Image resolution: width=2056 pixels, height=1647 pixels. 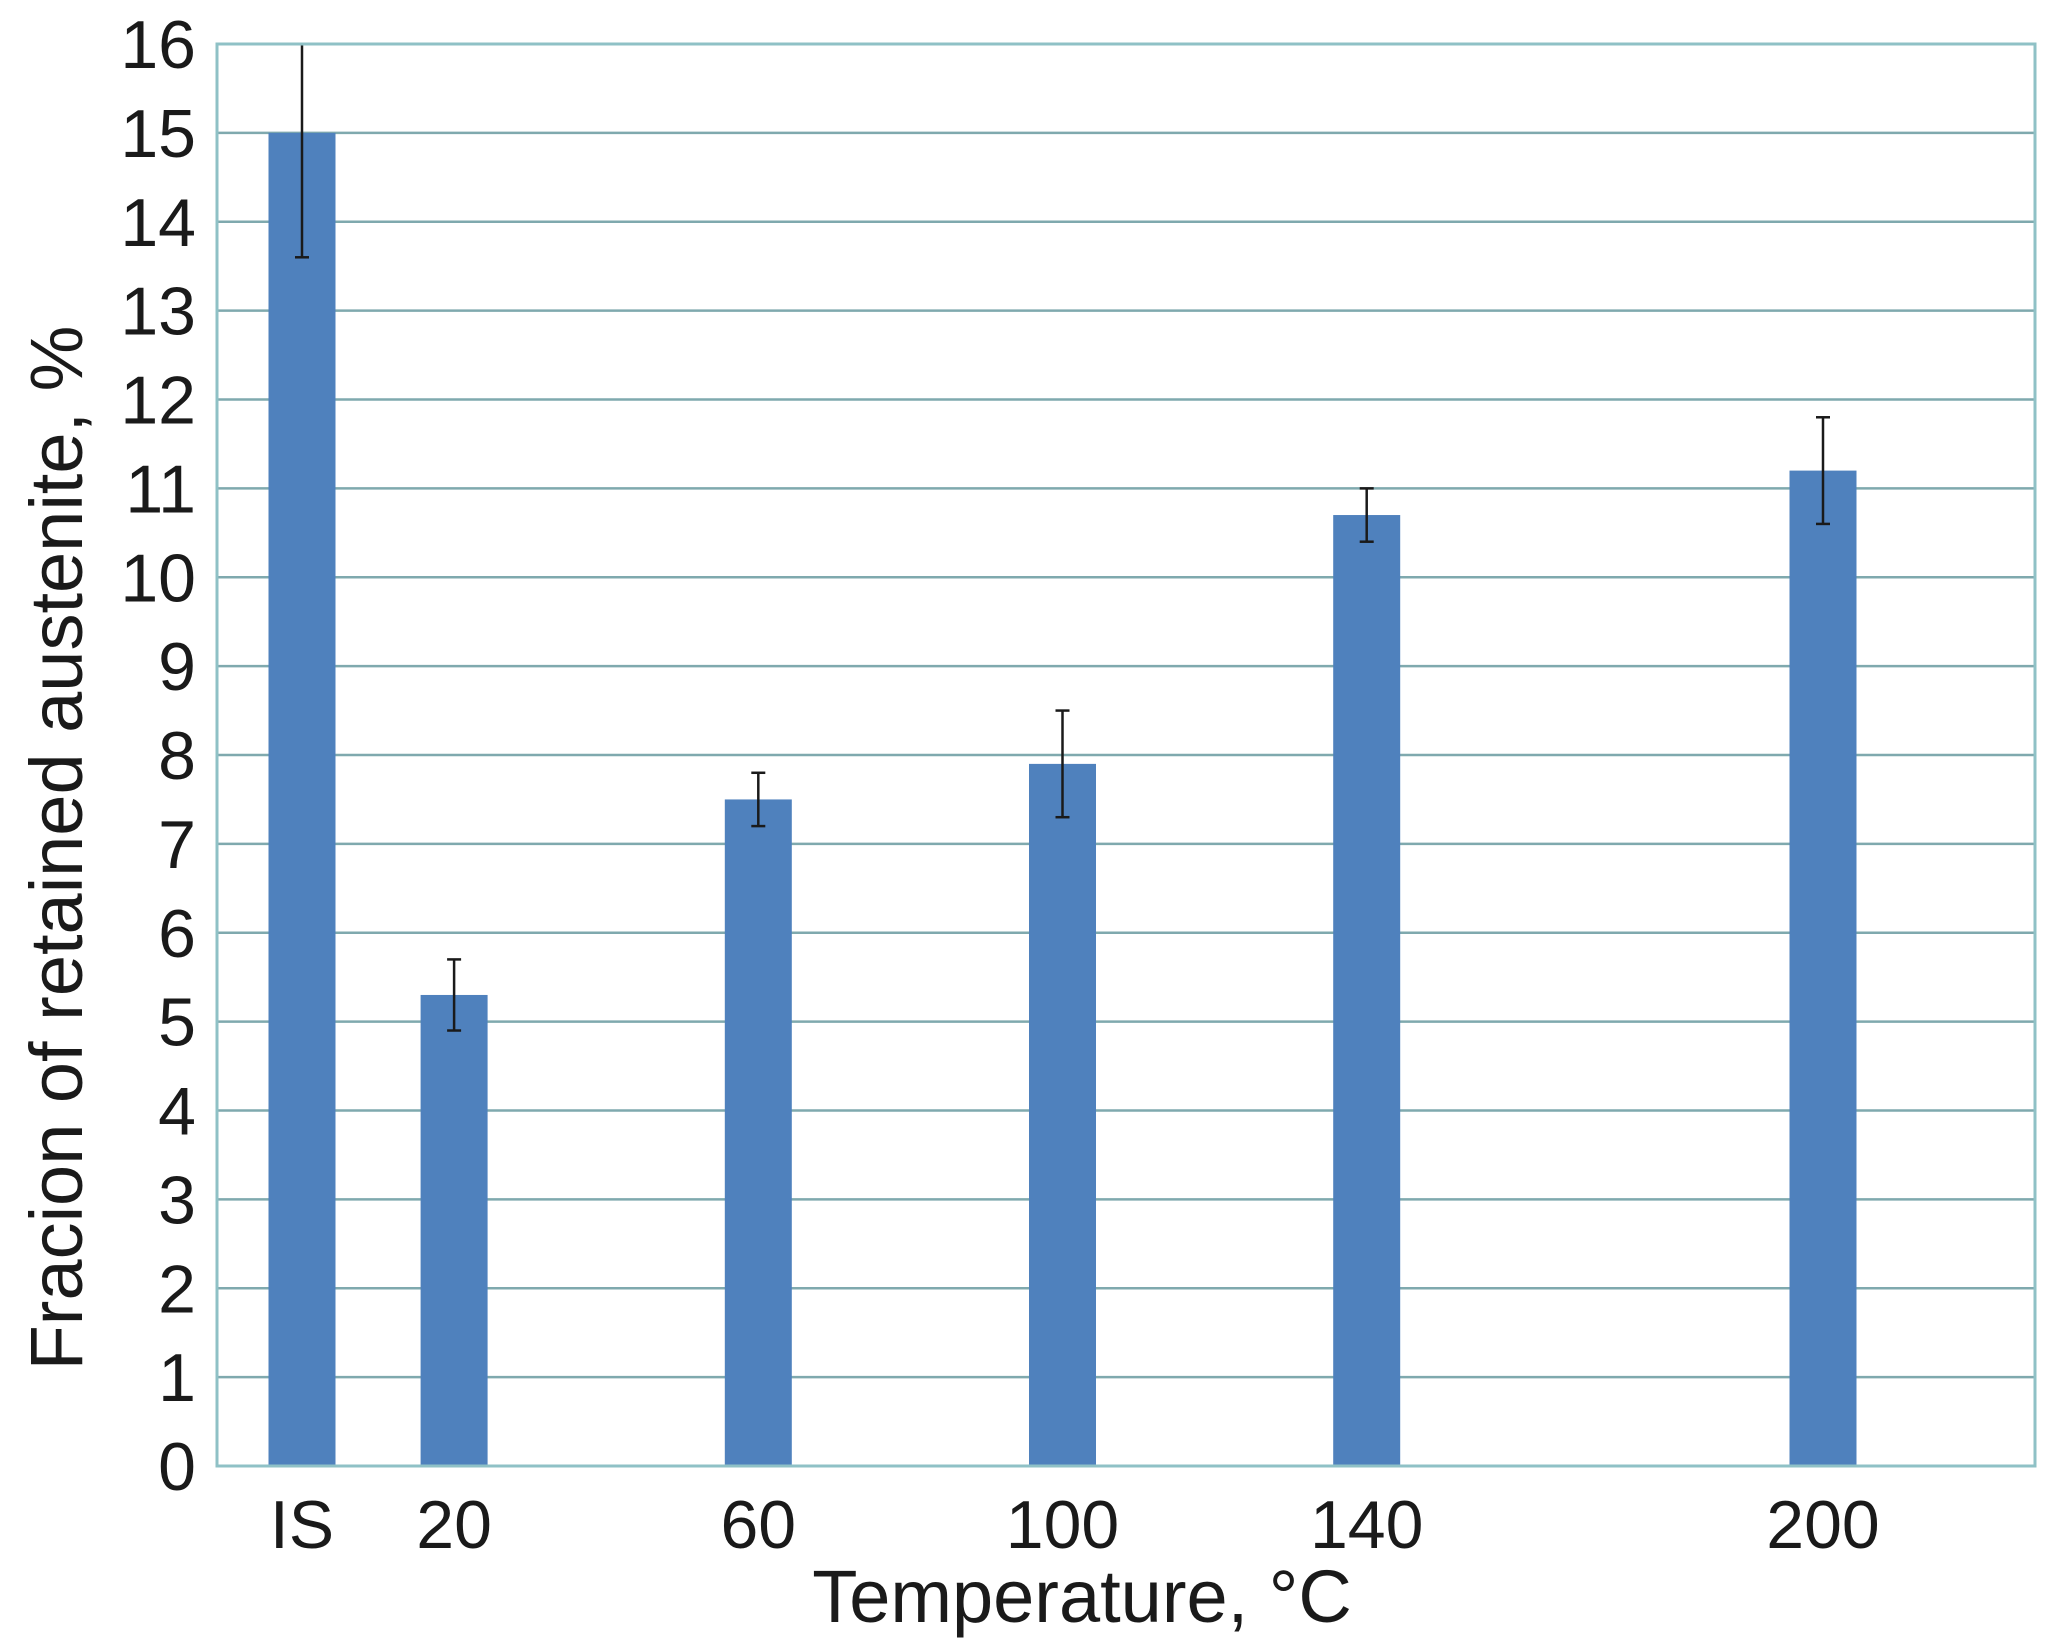 What do you see at coordinates (758, 1525) in the screenshot?
I see `x-tick-label-60: 60` at bounding box center [758, 1525].